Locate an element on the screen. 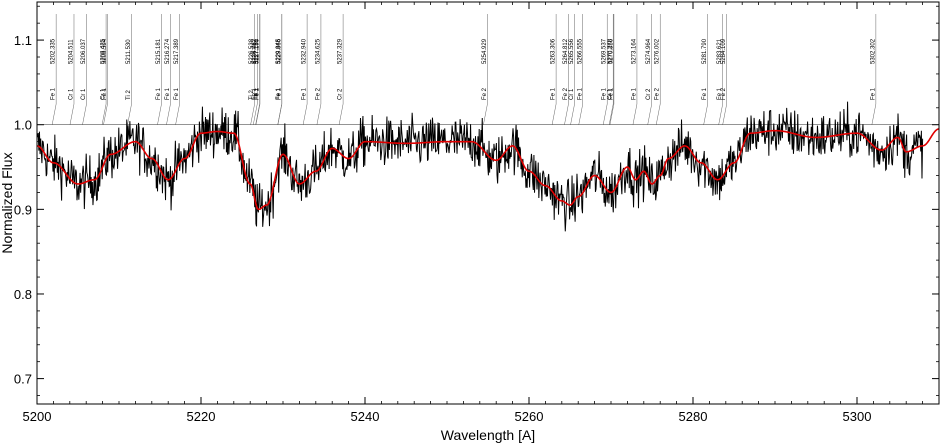  line-id-mark: 5232.940 Fe 1 is located at coordinates (305, 69).